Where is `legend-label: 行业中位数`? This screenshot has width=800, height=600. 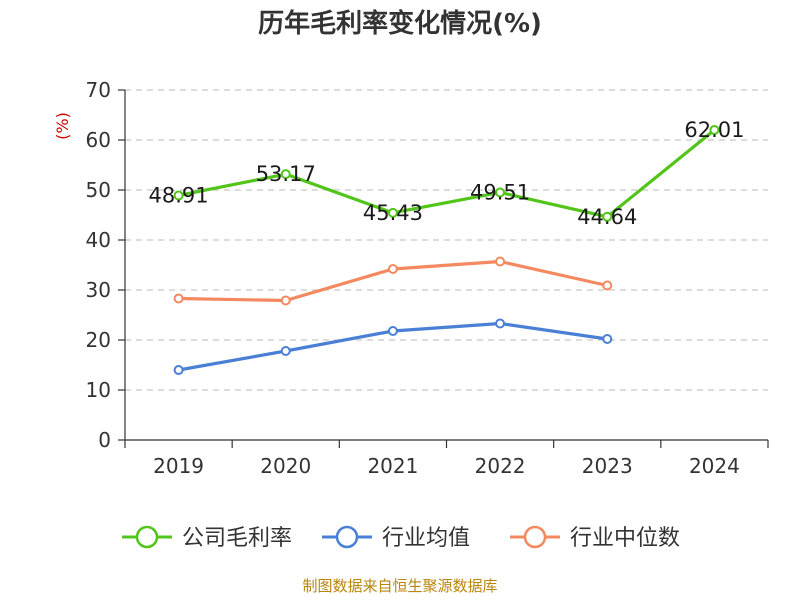
legend-label: 行业中位数 is located at coordinates (625, 538).